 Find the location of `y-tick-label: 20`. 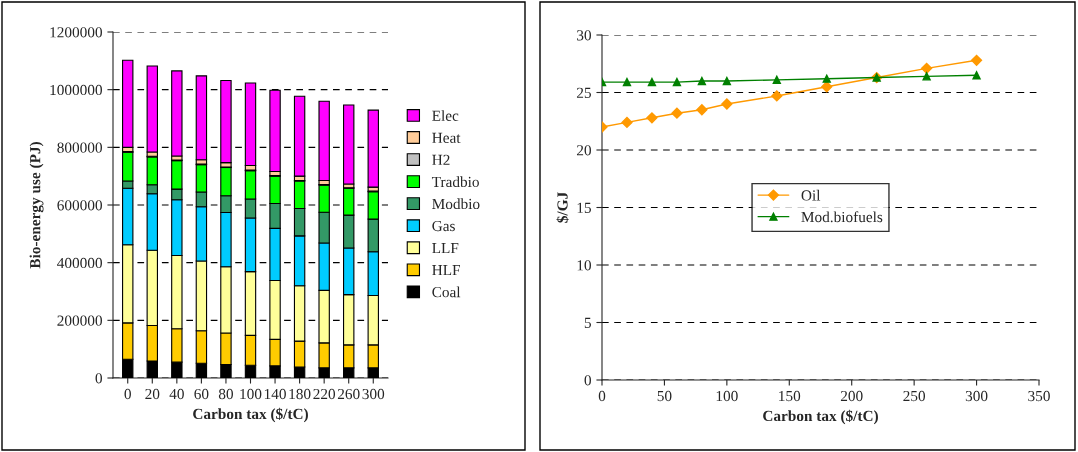

y-tick-label: 20 is located at coordinates (583, 150).